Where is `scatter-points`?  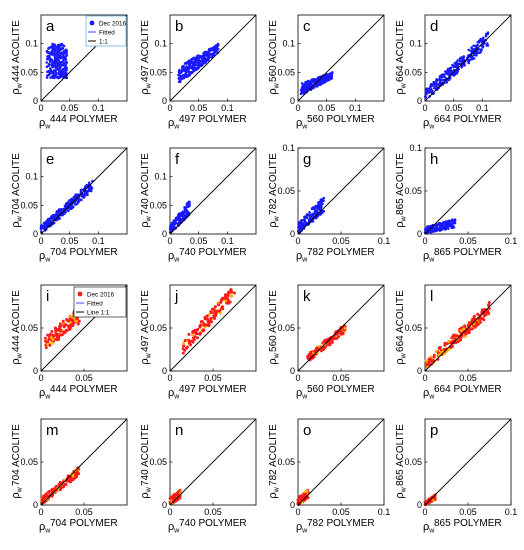 scatter-points is located at coordinates (198, 62).